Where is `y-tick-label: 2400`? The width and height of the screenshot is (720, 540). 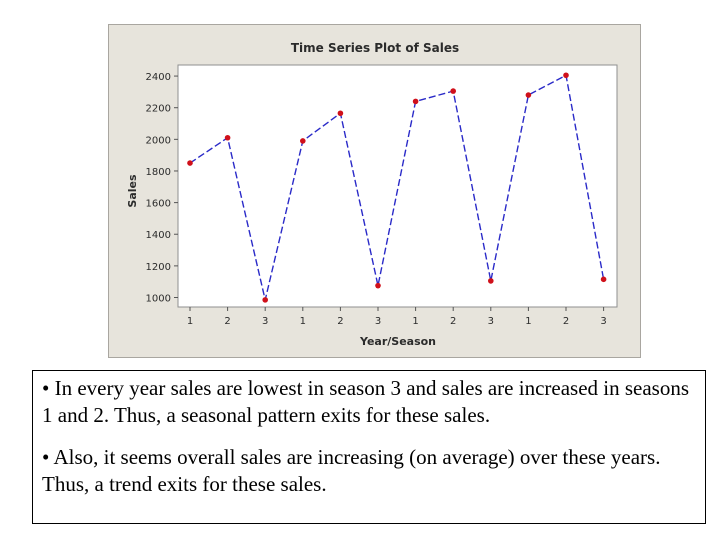 y-tick-label: 2400 is located at coordinates (158, 77).